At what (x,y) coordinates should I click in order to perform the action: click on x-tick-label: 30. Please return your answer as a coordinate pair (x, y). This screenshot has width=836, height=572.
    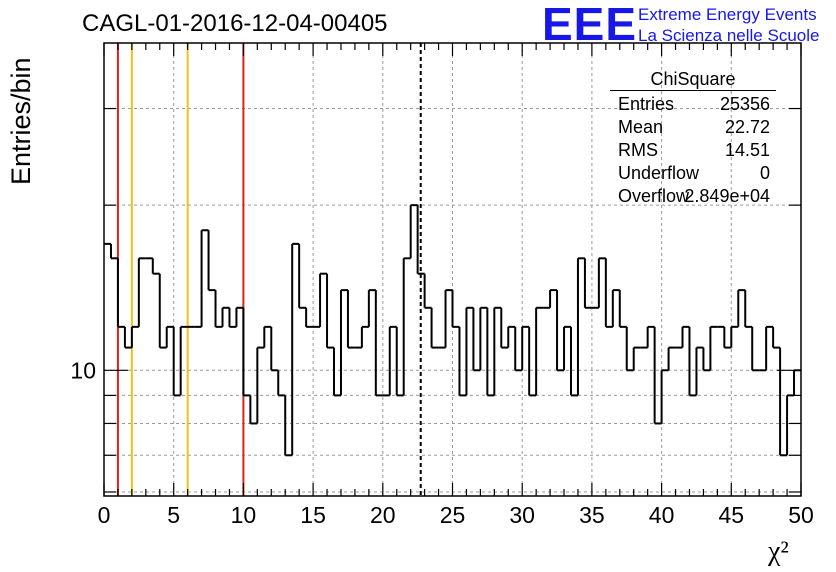
    Looking at the image, I should click on (522, 515).